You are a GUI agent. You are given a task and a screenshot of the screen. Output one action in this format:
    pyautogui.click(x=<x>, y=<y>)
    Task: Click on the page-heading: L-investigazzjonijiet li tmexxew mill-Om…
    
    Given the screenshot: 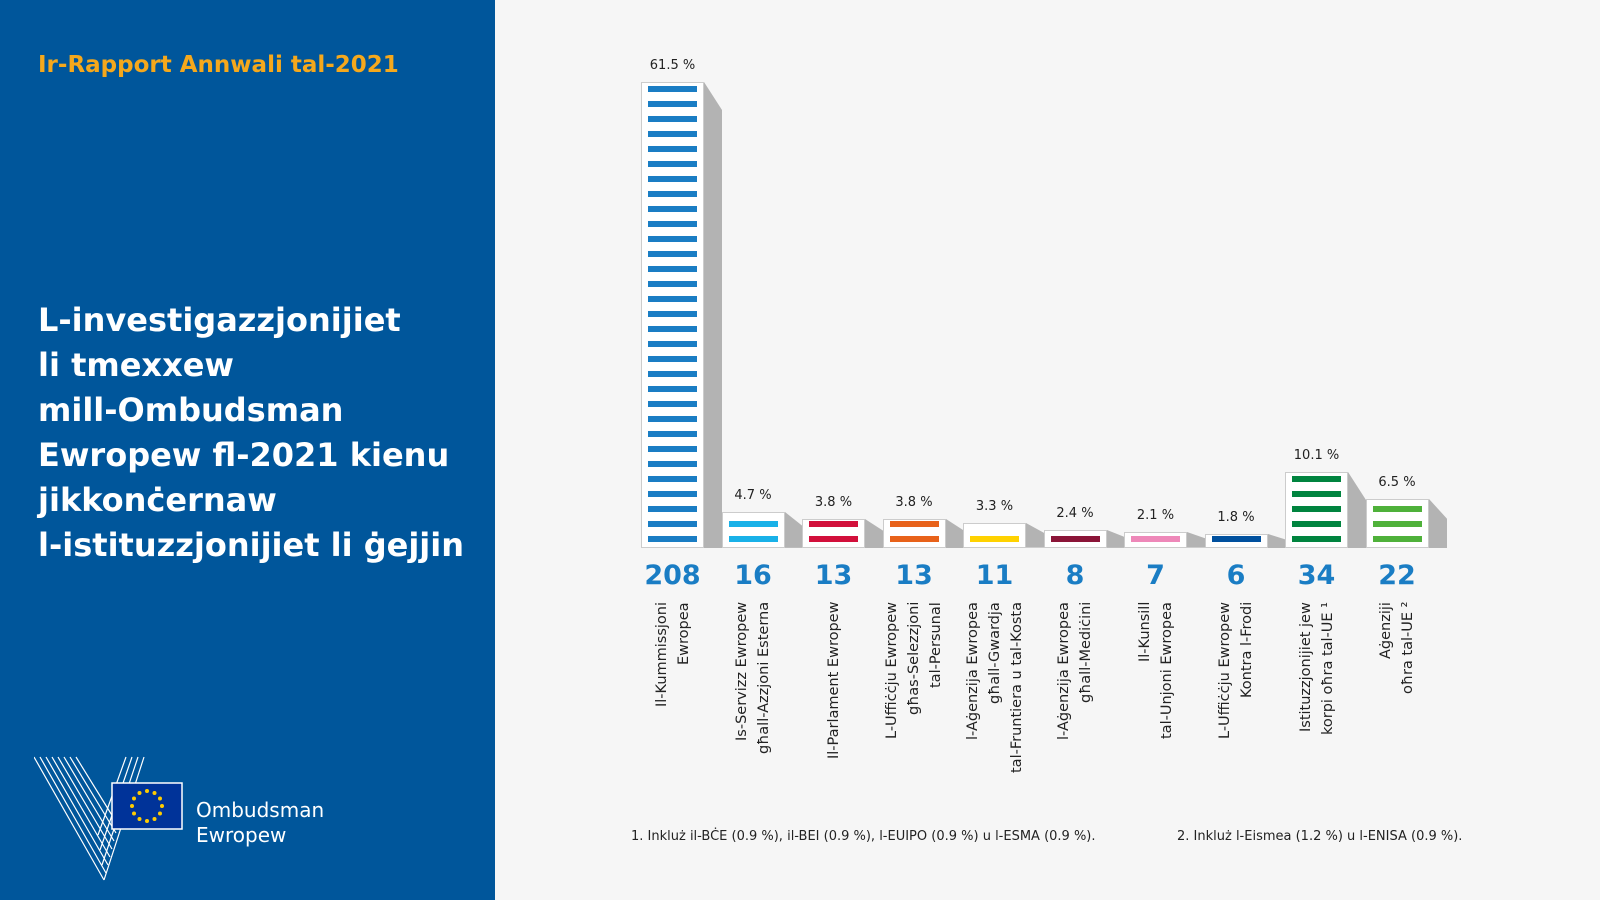 What is the action you would take?
    pyautogui.click(x=263, y=433)
    